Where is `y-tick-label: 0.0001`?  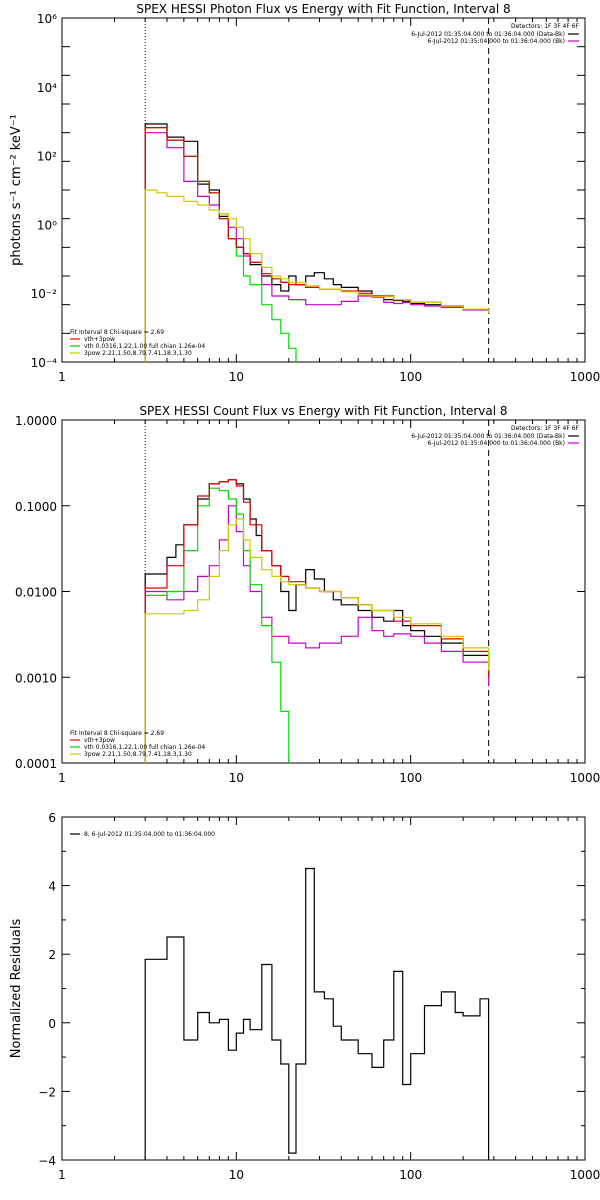
y-tick-label: 0.0001 is located at coordinates (36, 764).